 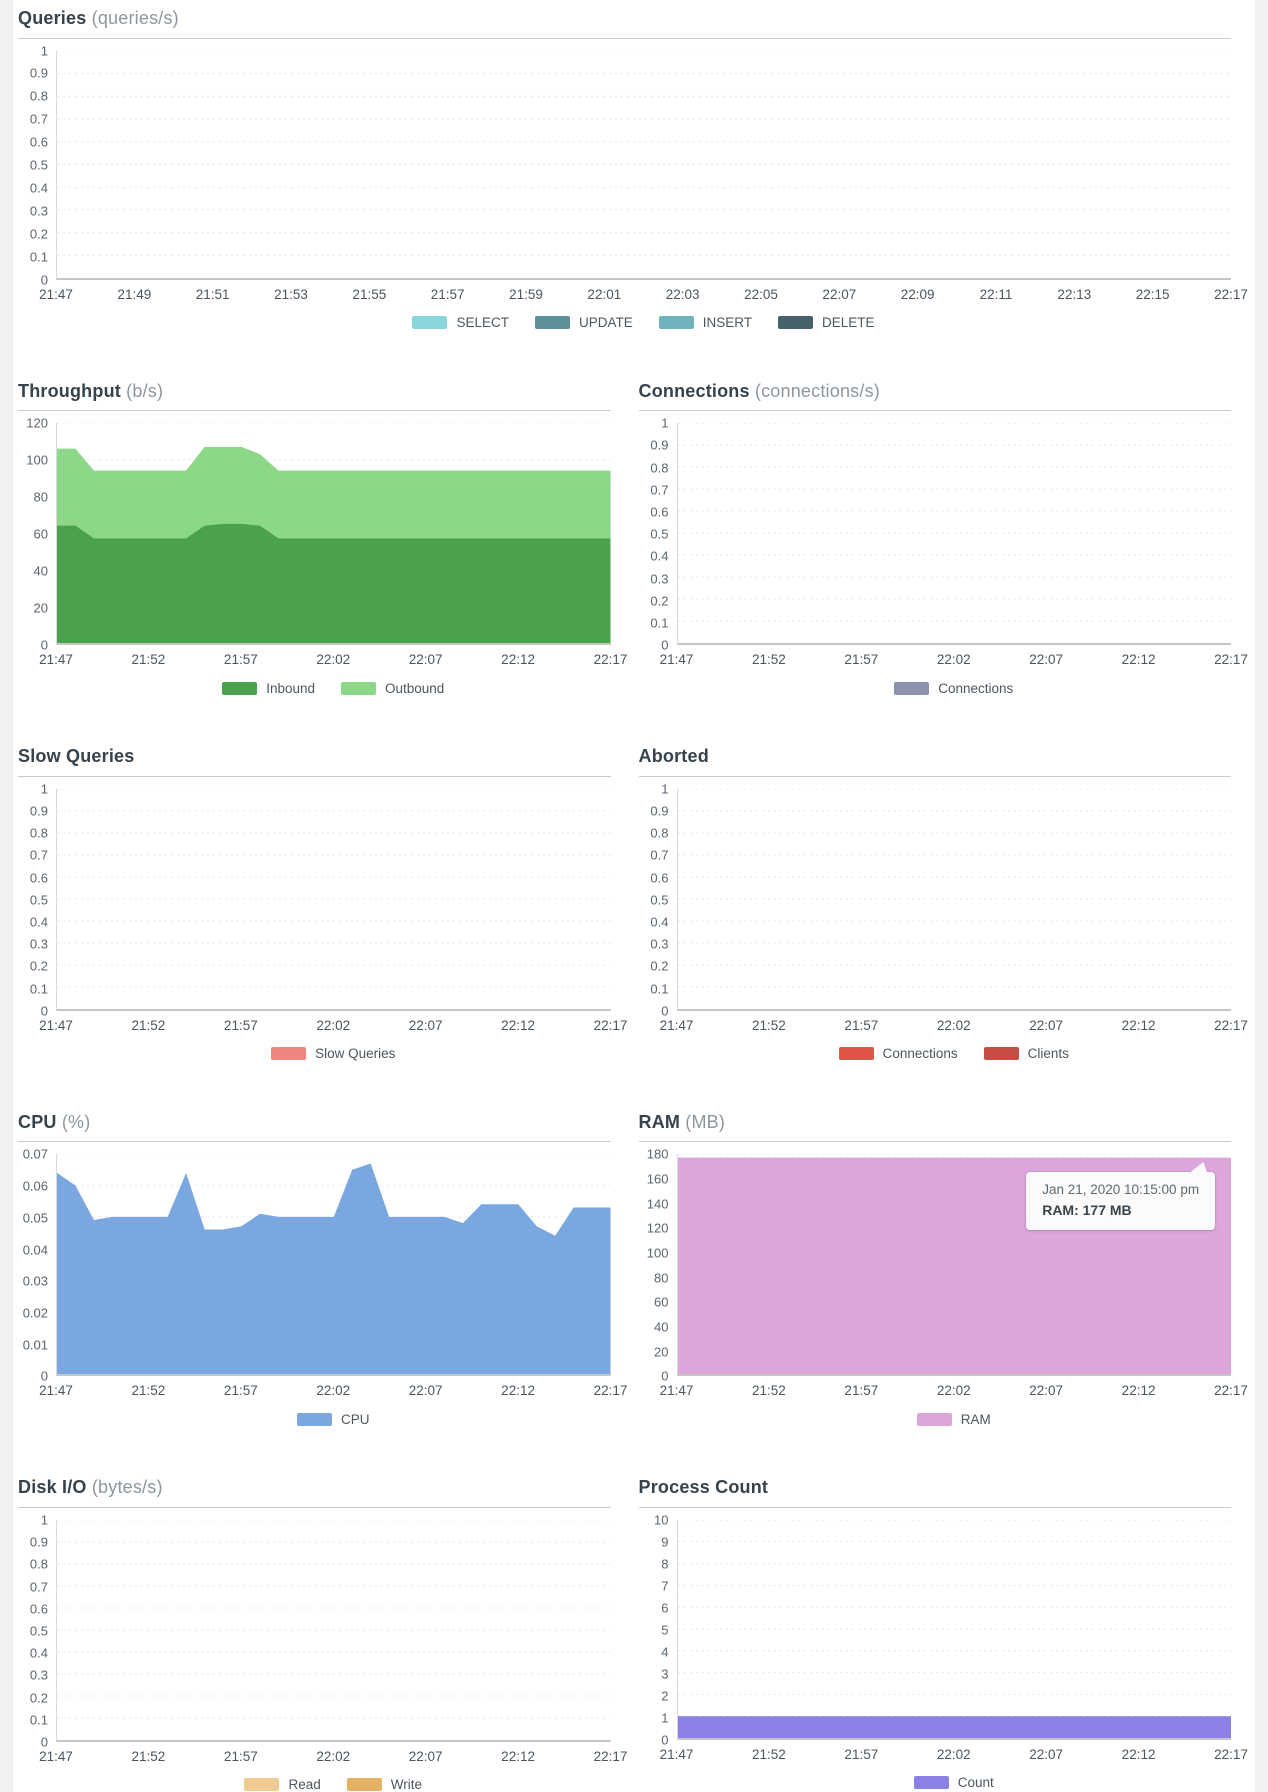 I want to click on disk-io-legend-item-write: Write, so click(x=384, y=1784).